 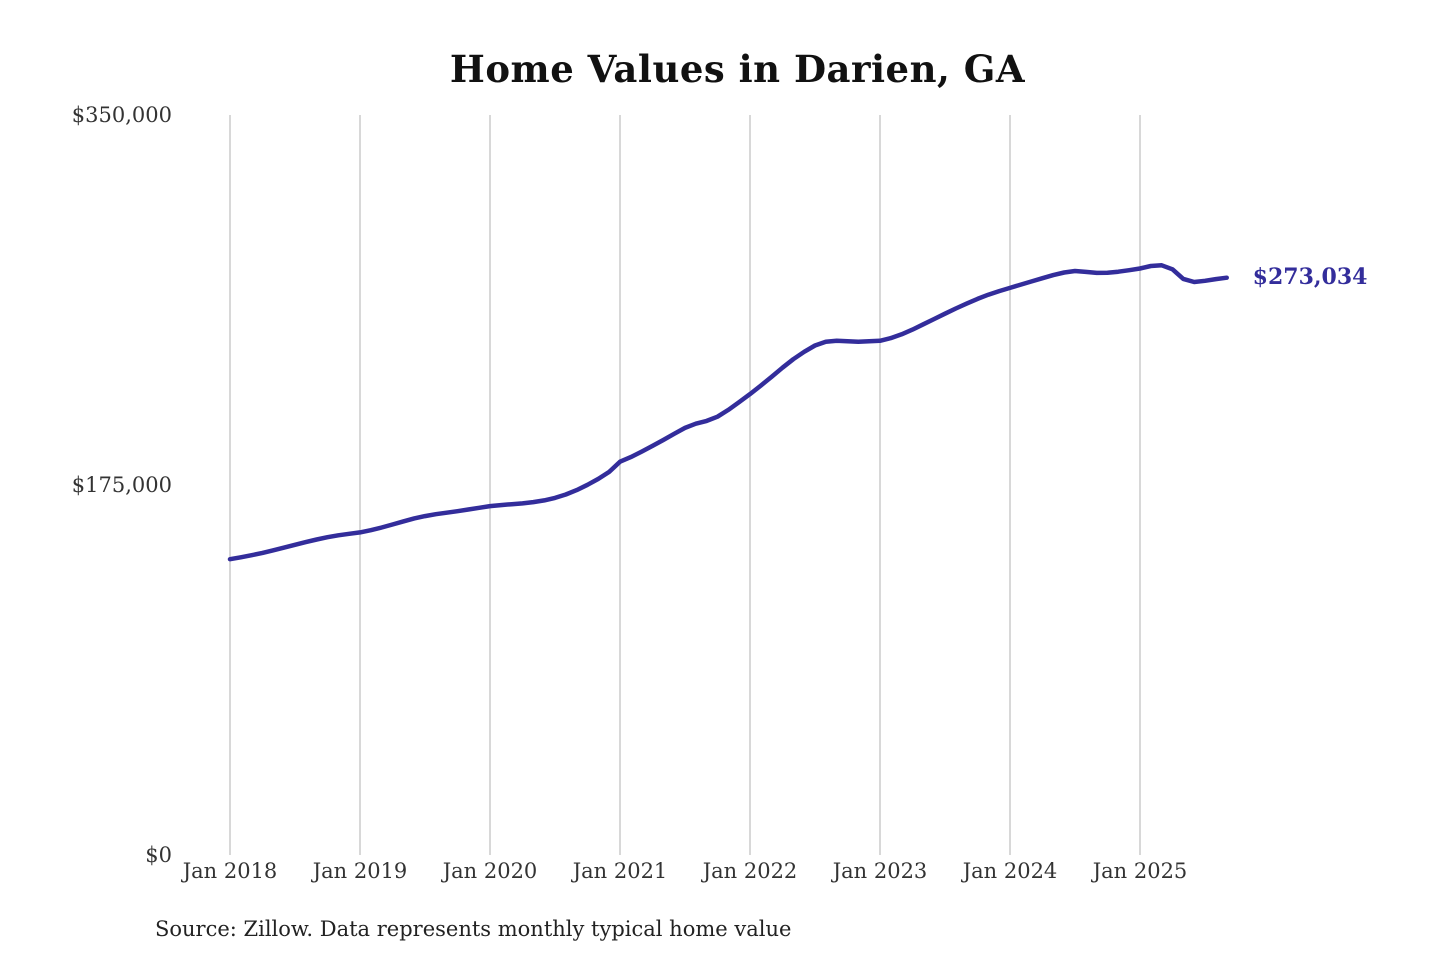 What do you see at coordinates (620, 871) in the screenshot?
I see `x-axis-label: Jan 2021` at bounding box center [620, 871].